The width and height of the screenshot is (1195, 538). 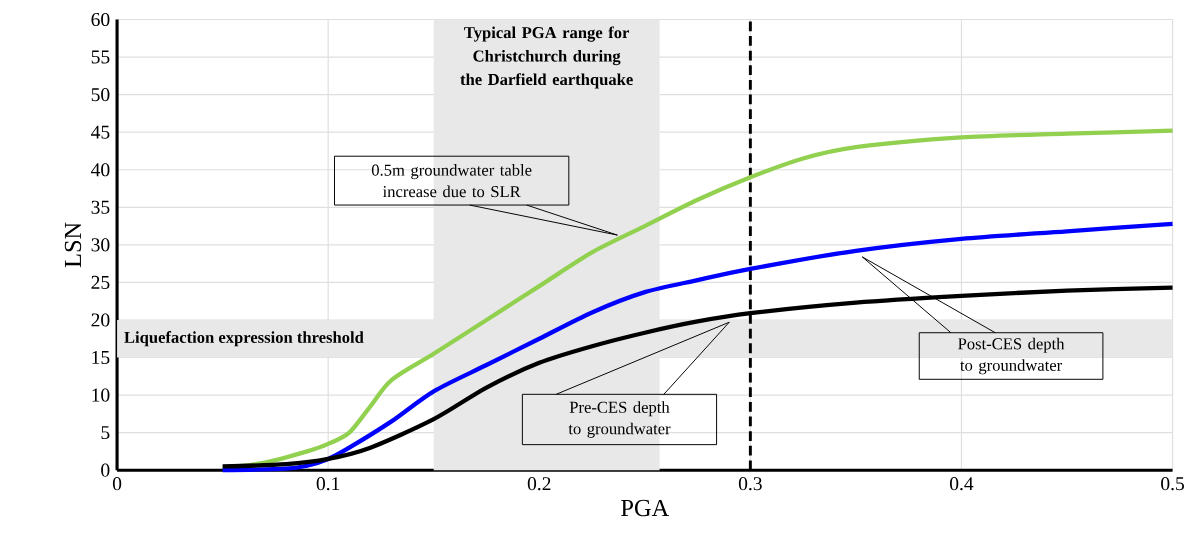 I want to click on band-label: Typical PGA range for Christchurch during the Darfield earthquake, so click(x=546, y=57).